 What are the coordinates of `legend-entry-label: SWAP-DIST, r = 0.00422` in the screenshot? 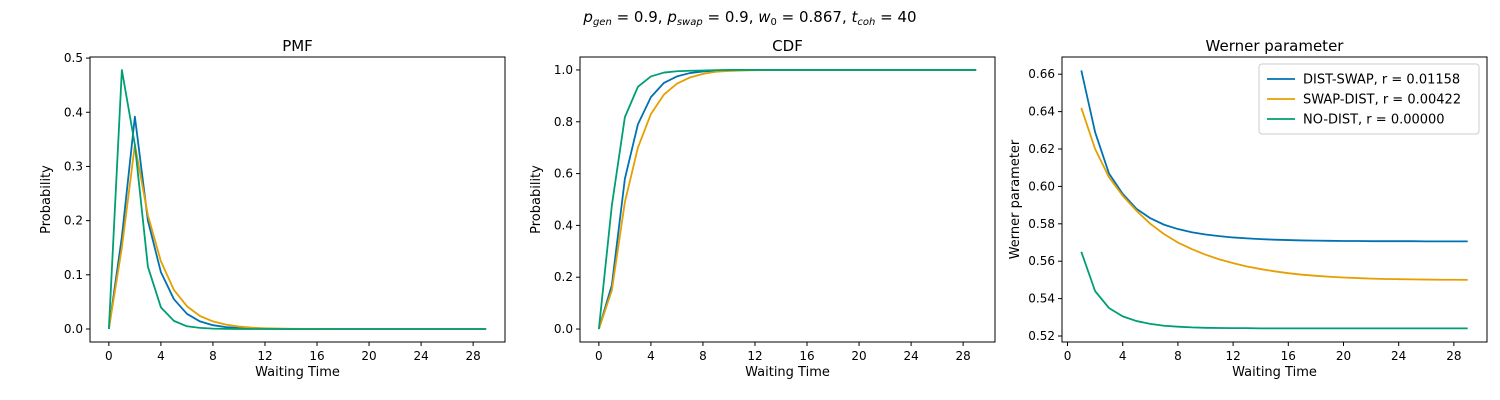 It's located at (1382, 100).